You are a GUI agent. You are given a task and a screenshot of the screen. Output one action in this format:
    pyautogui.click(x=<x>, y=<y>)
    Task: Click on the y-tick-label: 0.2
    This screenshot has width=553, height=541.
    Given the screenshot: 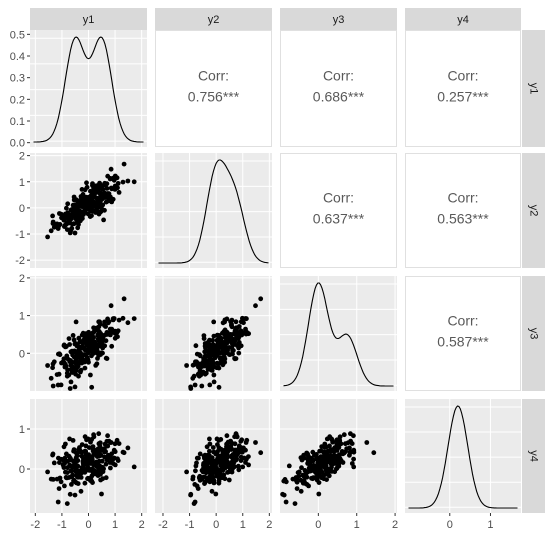 What is the action you would take?
    pyautogui.click(x=17, y=100)
    